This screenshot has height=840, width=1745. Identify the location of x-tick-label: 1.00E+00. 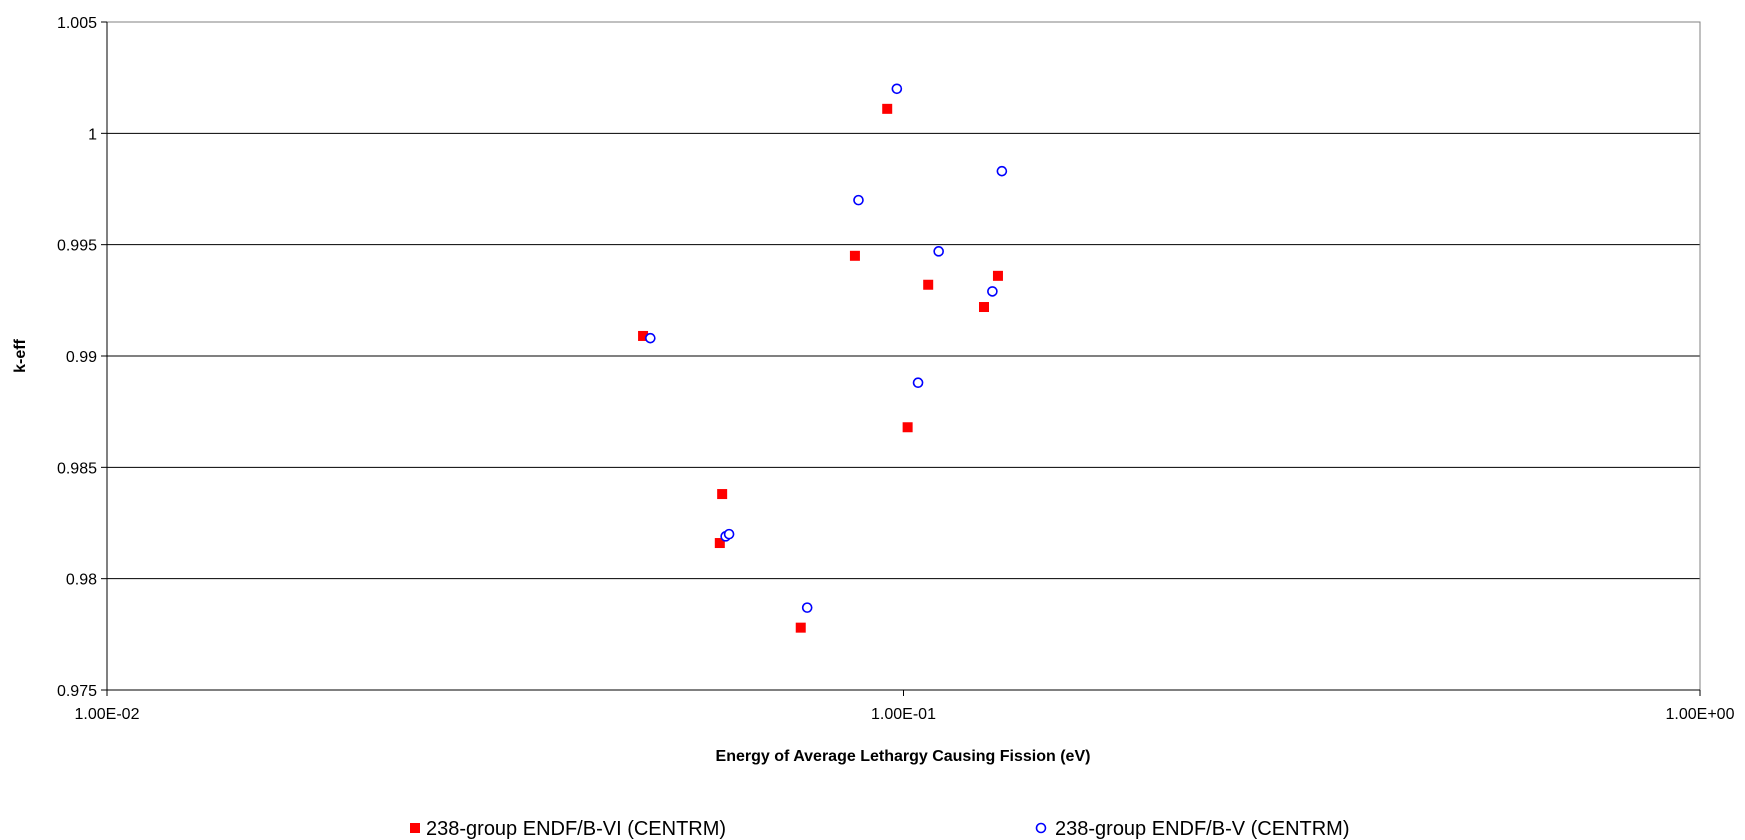
(1700, 714).